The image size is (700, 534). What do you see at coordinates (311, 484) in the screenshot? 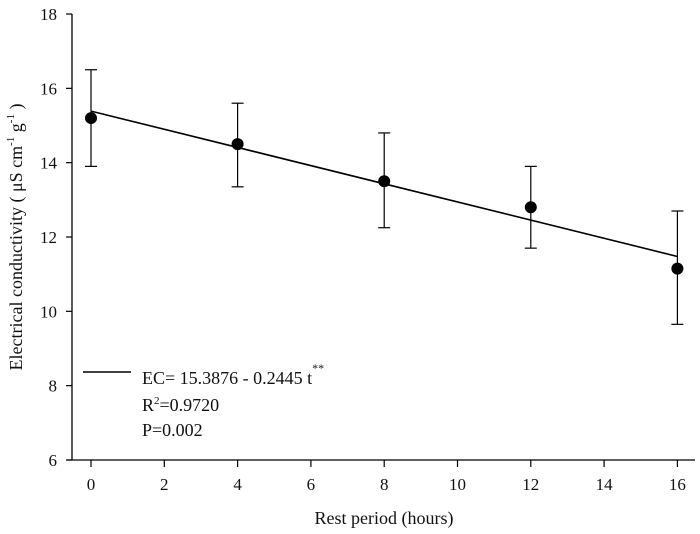
I see `x-tick-label: 6` at bounding box center [311, 484].